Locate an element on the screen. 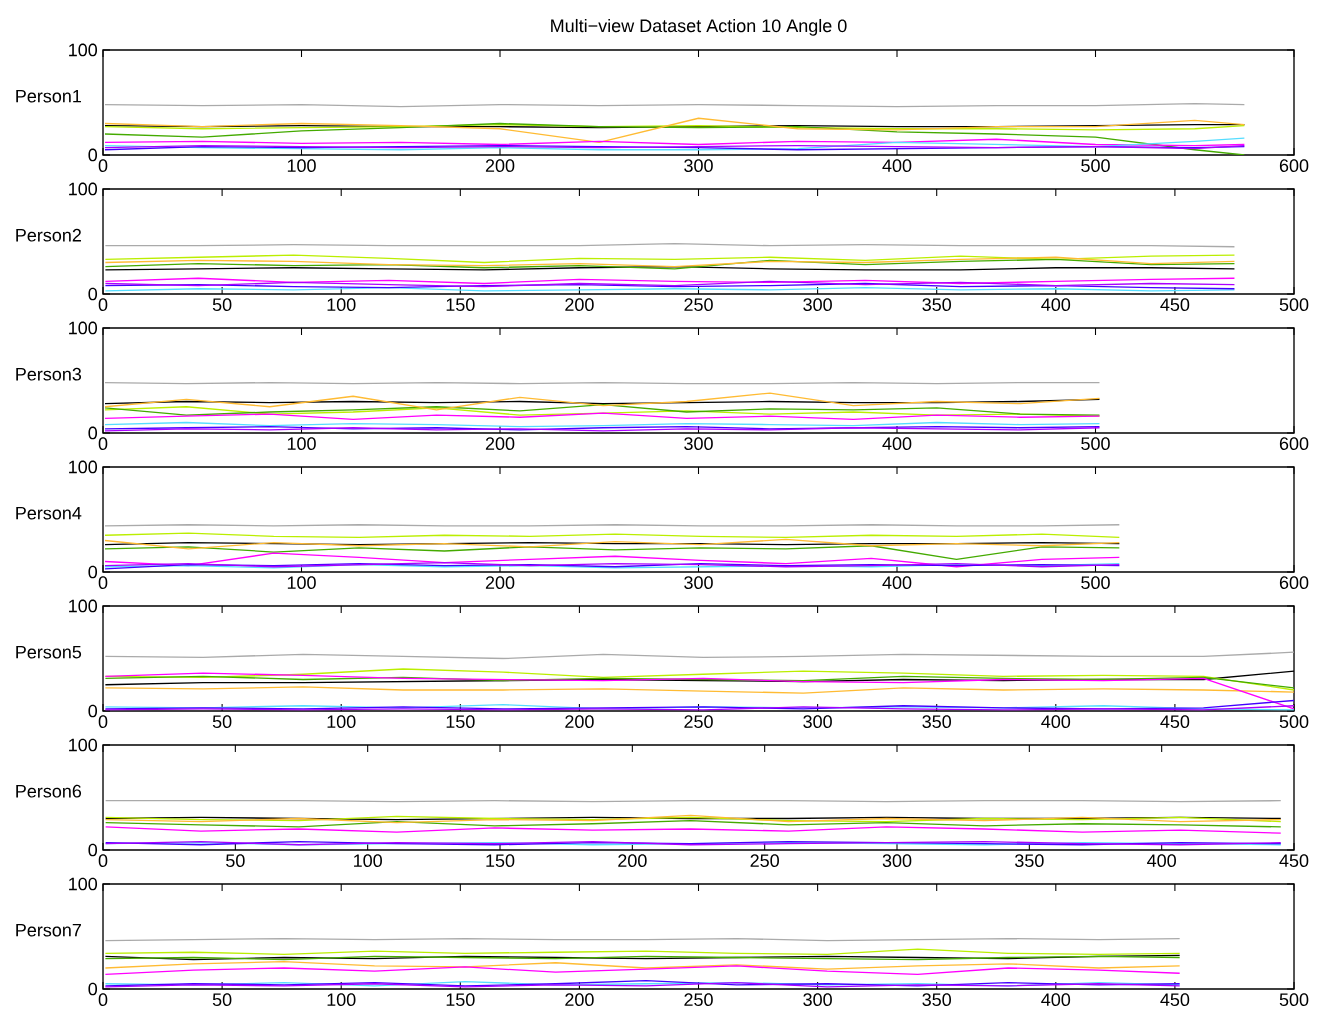 The height and width of the screenshot is (1023, 1319). y-axis-title: Person4 is located at coordinates (49, 513).